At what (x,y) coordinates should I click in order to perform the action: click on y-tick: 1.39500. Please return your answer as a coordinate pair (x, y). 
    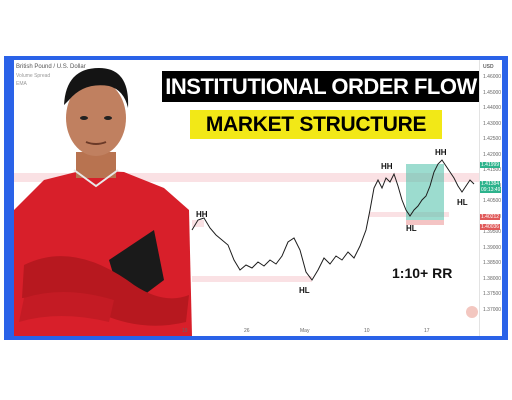
    Looking at the image, I should click on (492, 232).